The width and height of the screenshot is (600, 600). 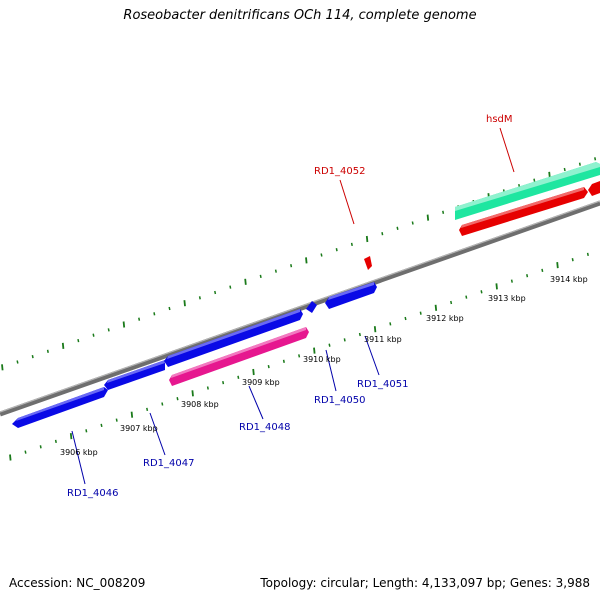 I want to click on scale-label-3909: 3909 kbp, so click(x=261, y=382).